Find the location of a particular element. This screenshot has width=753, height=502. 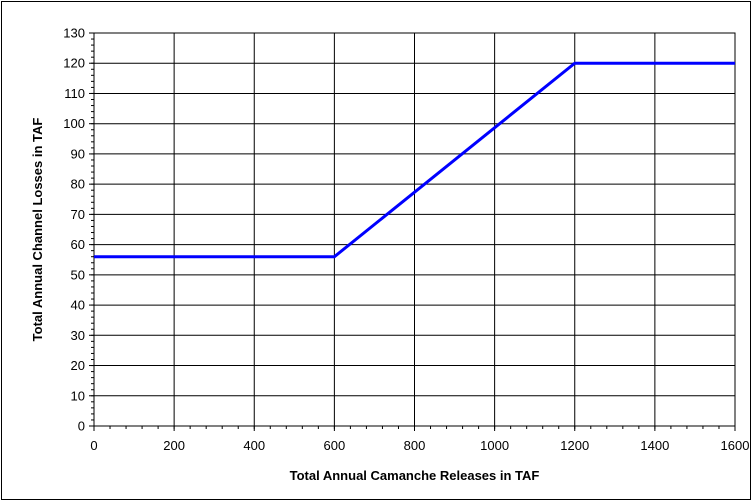

x-axis-title: Total Annual Camanche Releases in TAF is located at coordinates (415, 475).